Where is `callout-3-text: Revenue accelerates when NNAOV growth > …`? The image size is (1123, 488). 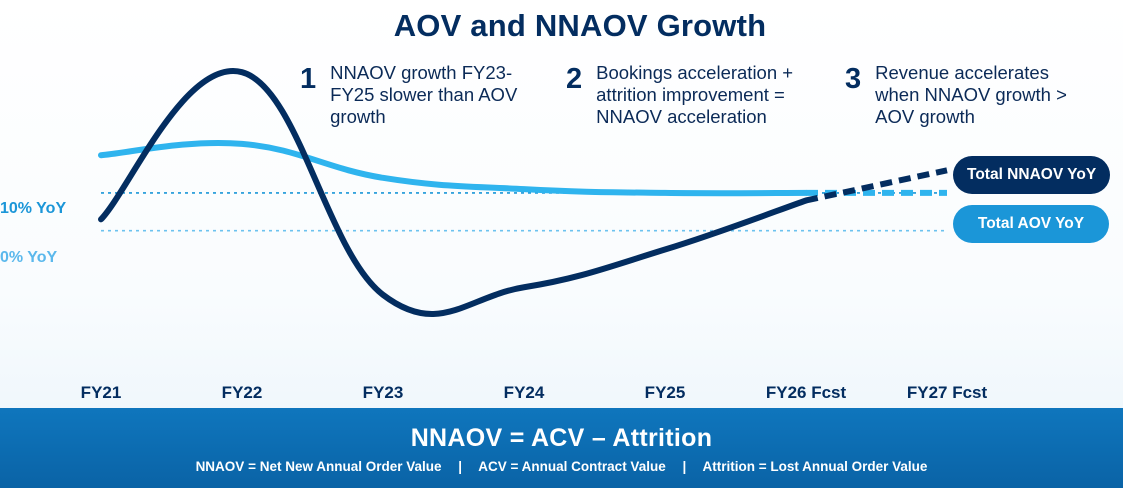 callout-3-text: Revenue accelerates when NNAOV growth > … is located at coordinates (971, 94).